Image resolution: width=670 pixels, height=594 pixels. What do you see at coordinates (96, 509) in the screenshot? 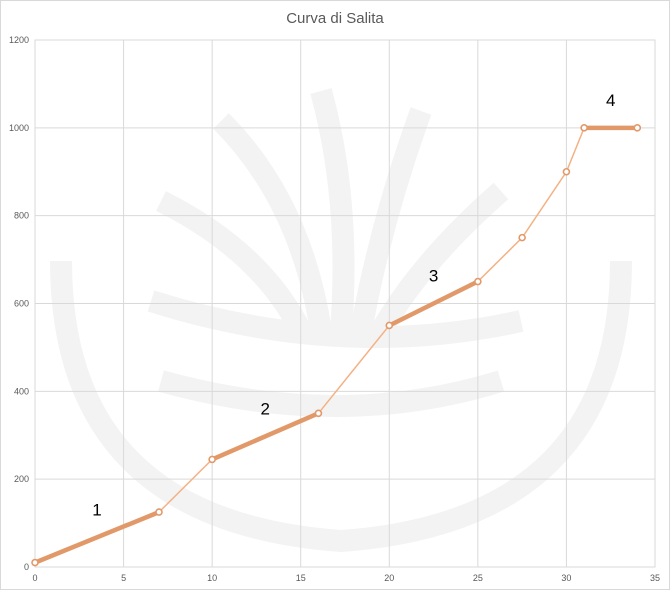
I see `segment-label-1: 1` at bounding box center [96, 509].